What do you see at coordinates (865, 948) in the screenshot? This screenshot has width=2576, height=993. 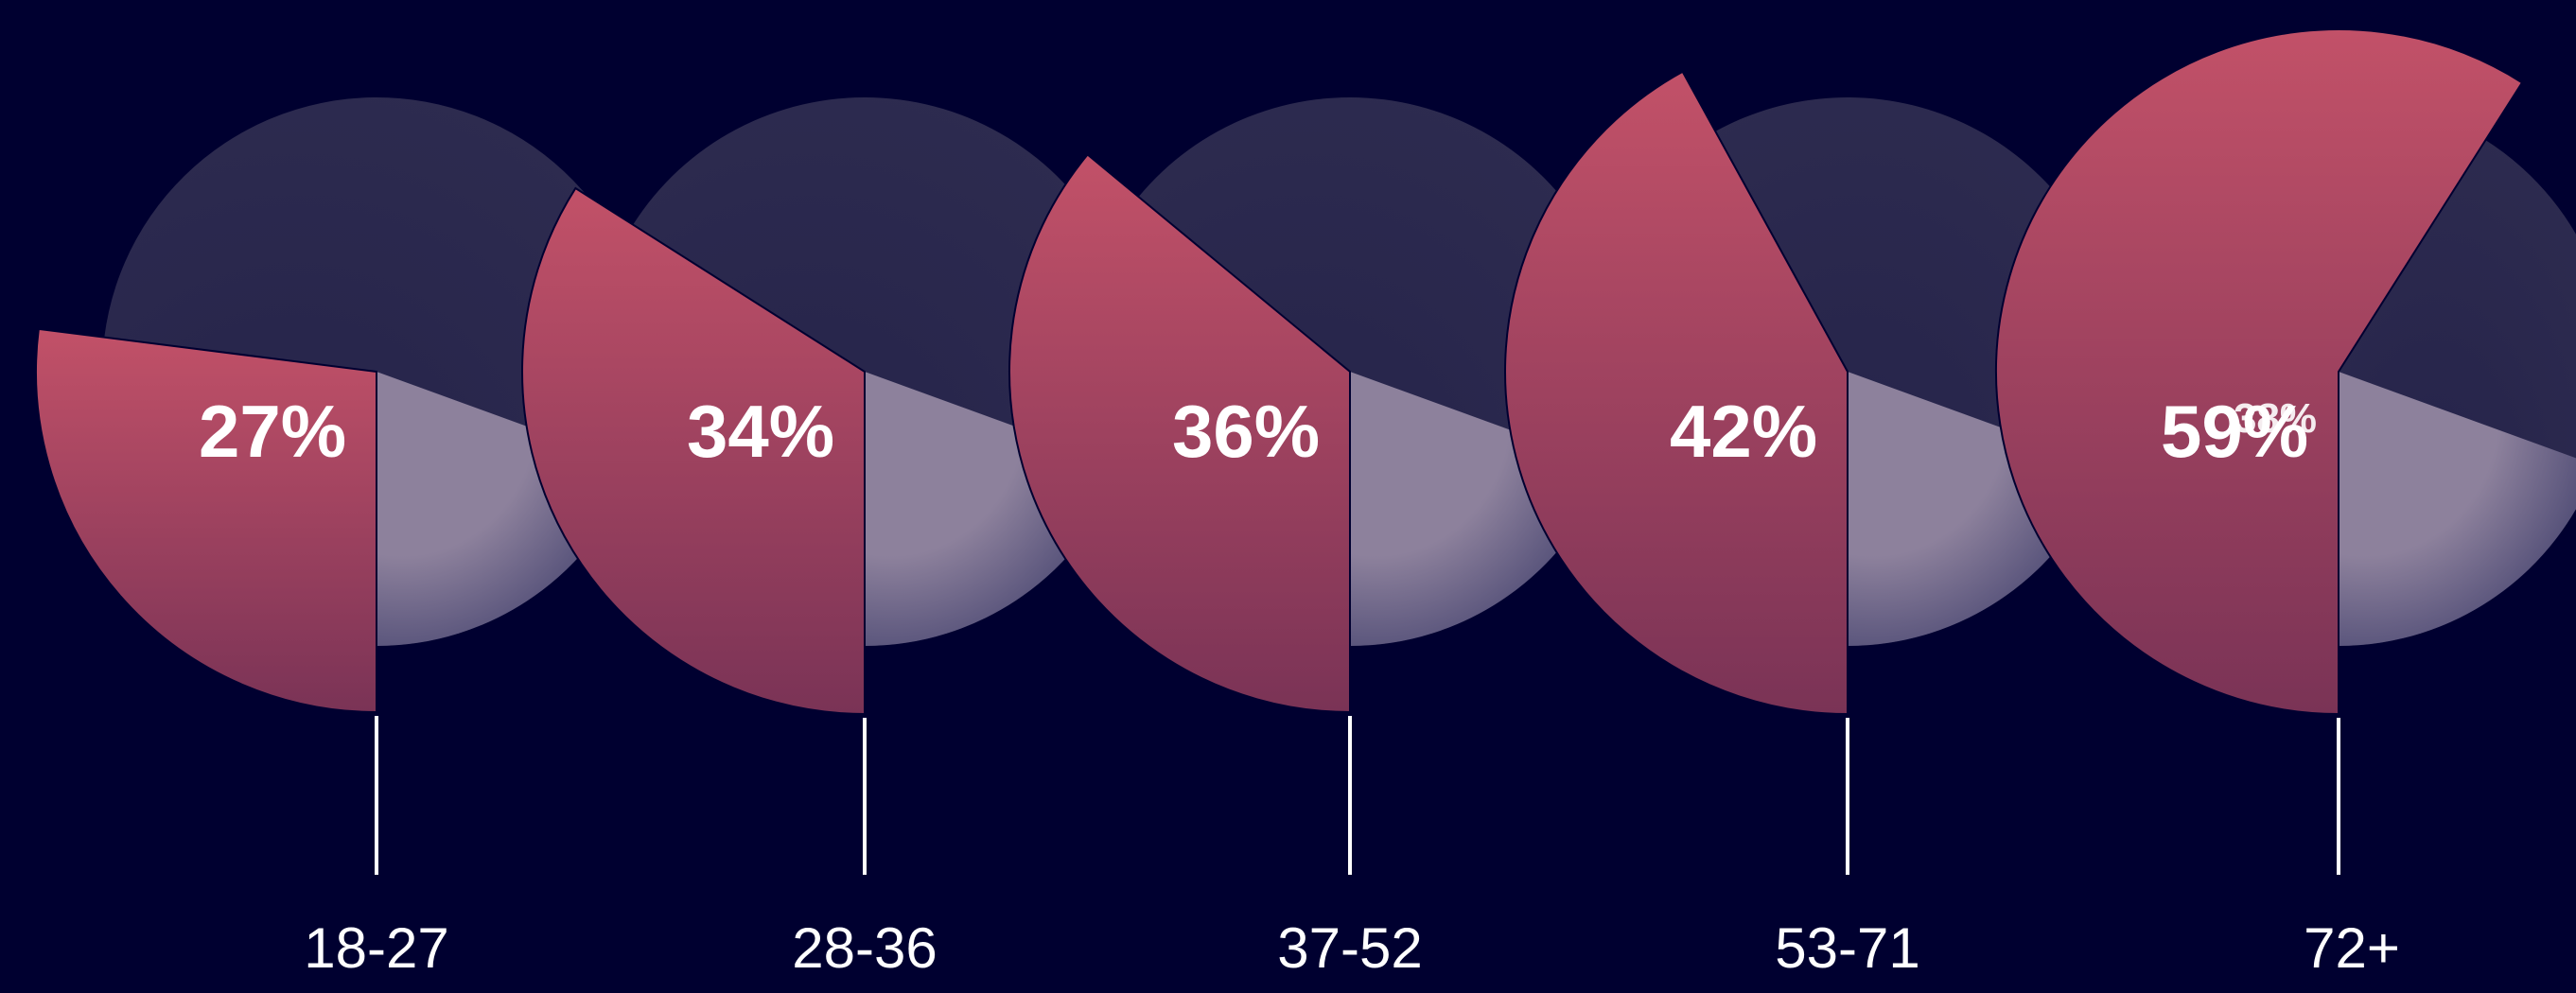 I see `category-label: 28-36` at bounding box center [865, 948].